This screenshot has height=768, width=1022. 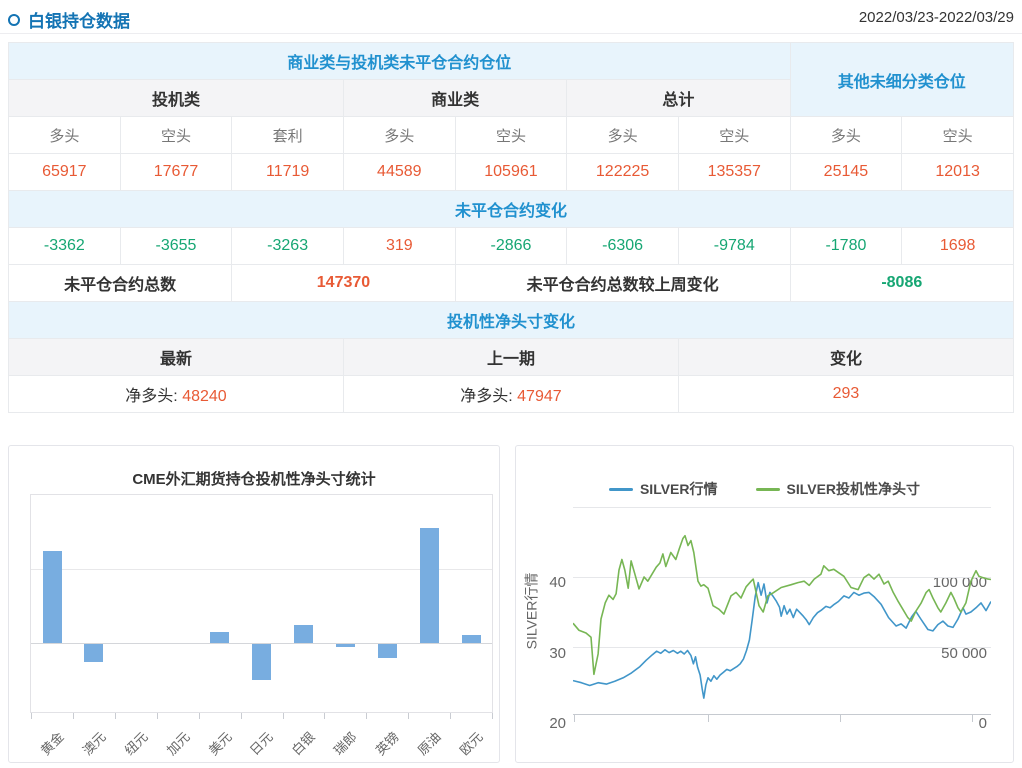 I want to click on table-row: 净多头: 48240 净多头: 47947 293, so click(x=511, y=394).